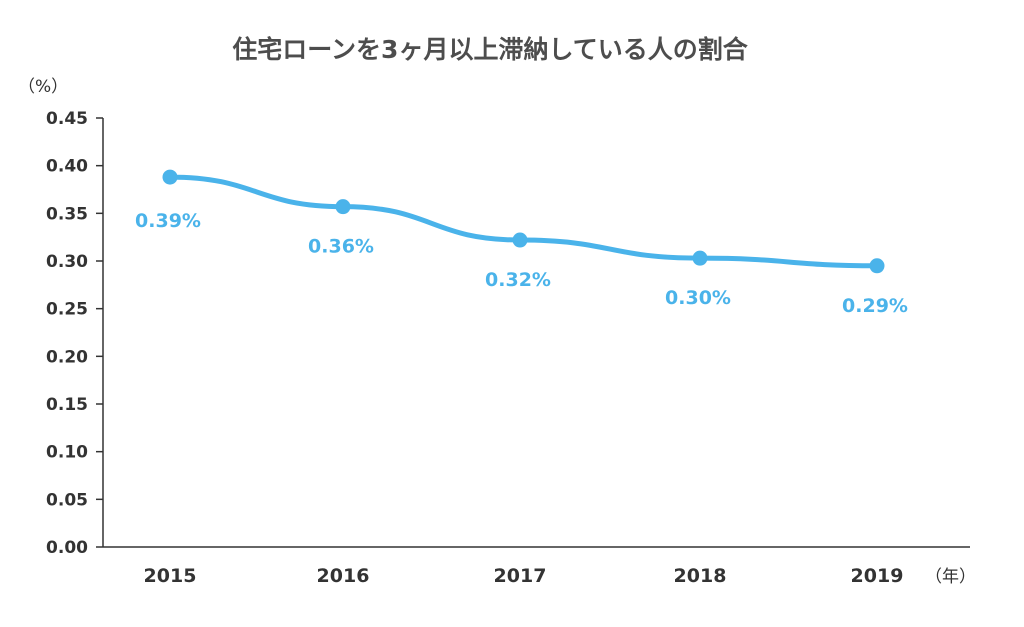  Describe the element at coordinates (341, 247) in the screenshot. I see `data-label: 0.36%` at that location.